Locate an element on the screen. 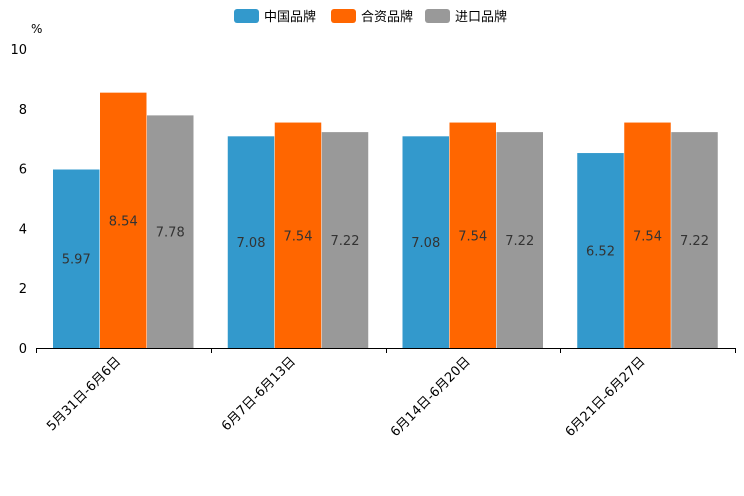 The width and height of the screenshot is (744, 496). y-tick-label: 8 is located at coordinates (23, 110).